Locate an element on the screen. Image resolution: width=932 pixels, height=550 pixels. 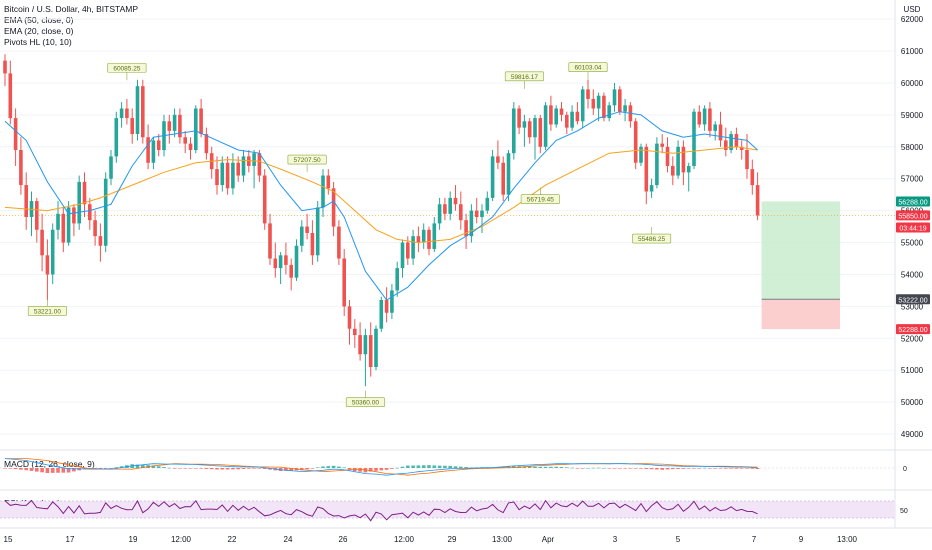
x-tick-label: 19 is located at coordinates (133, 539).